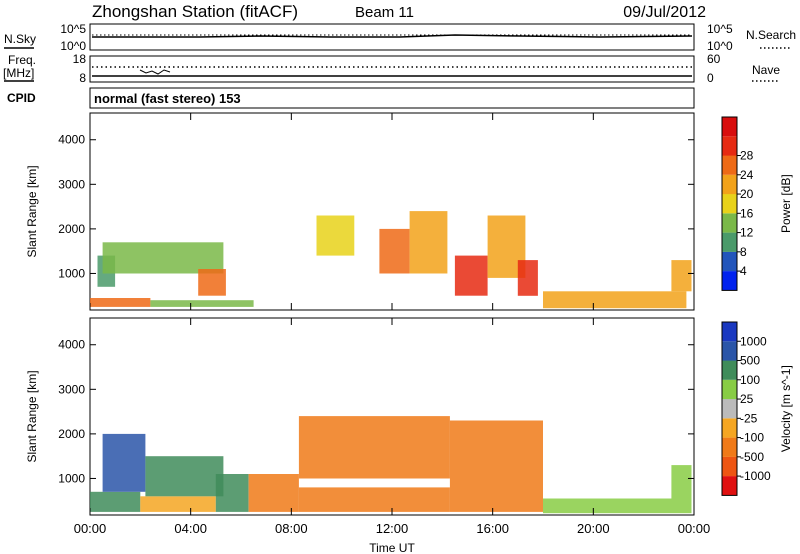  Describe the element at coordinates (71, 273) in the screenshot. I see `y-tick-label-power: 1000` at that location.